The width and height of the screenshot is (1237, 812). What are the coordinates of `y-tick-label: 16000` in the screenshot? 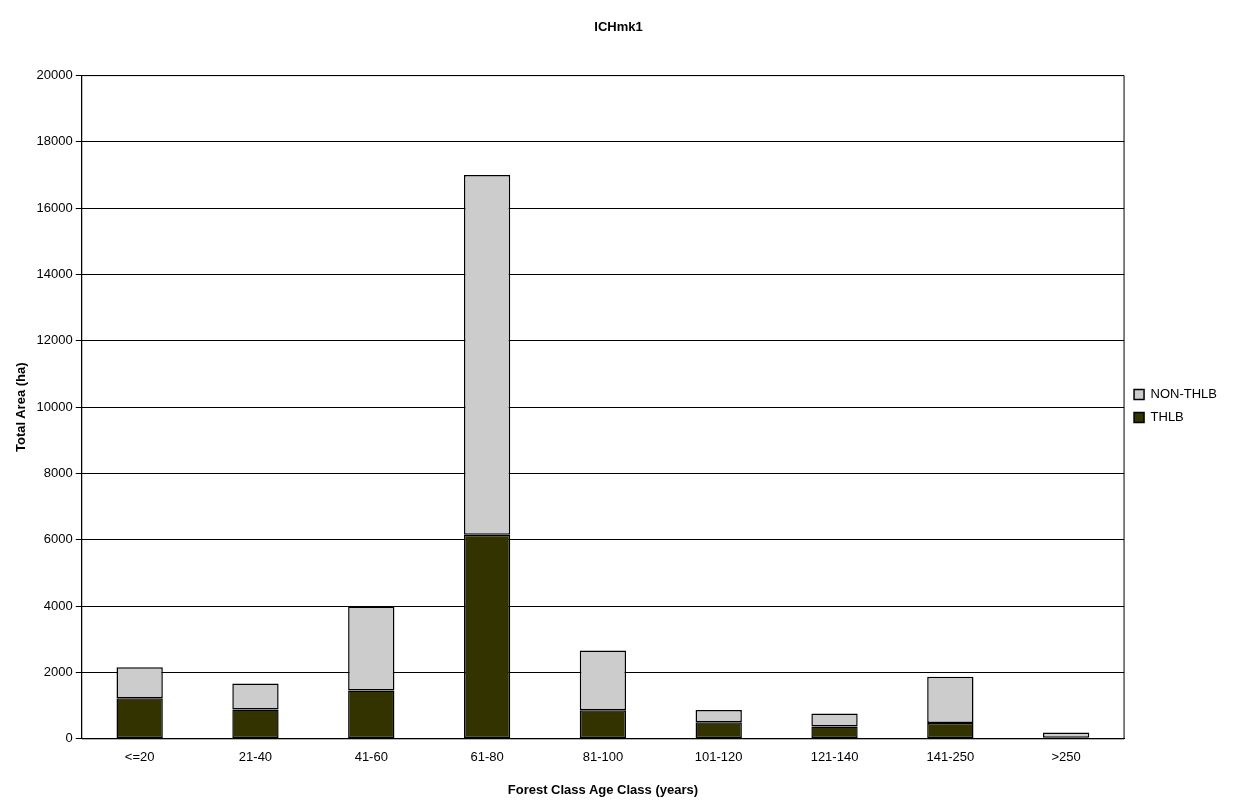 It's located at (54, 207).